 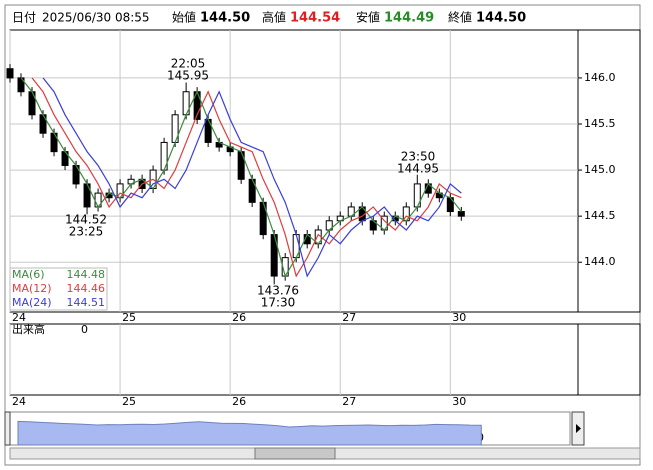 What do you see at coordinates (278, 291) in the screenshot?
I see `annotation: 143.76` at bounding box center [278, 291].